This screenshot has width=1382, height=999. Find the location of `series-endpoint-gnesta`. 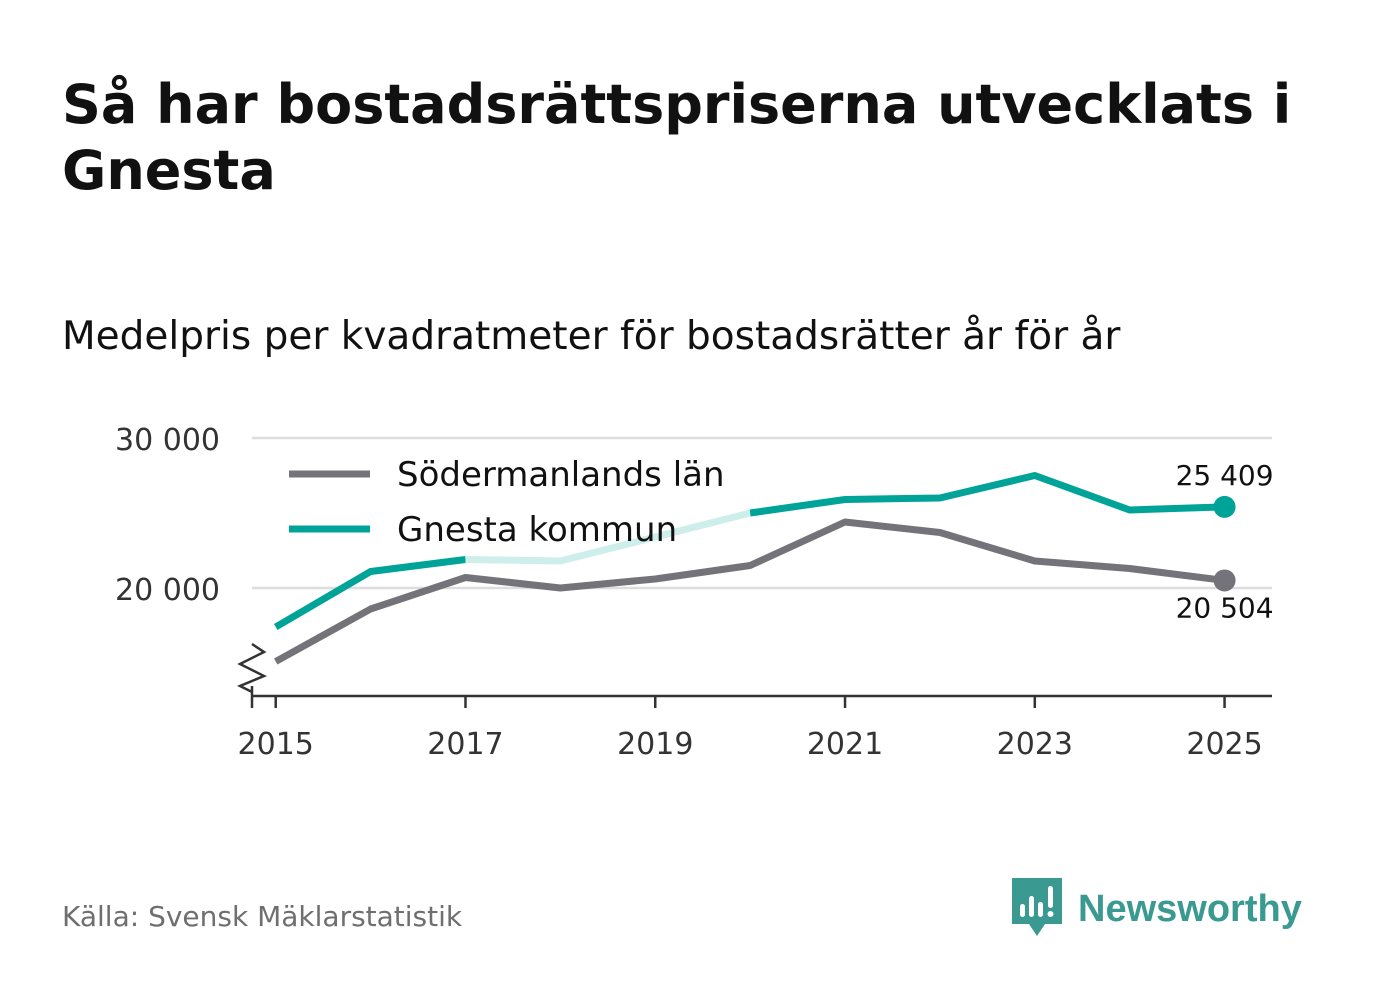

series-endpoint-gnesta is located at coordinates (1224, 506).